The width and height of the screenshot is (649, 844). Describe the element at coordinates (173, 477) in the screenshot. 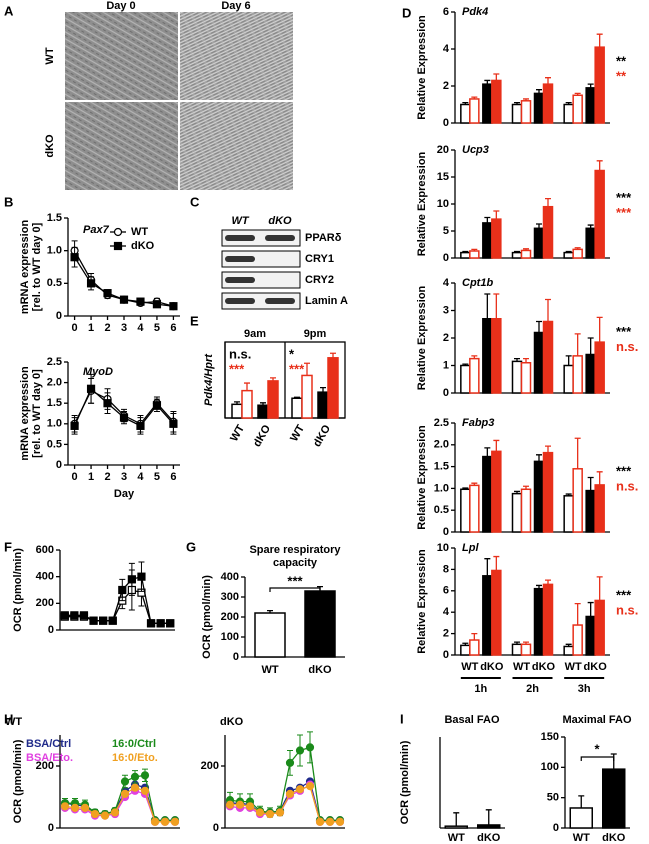

I see `x-tick-label: 6` at that location.